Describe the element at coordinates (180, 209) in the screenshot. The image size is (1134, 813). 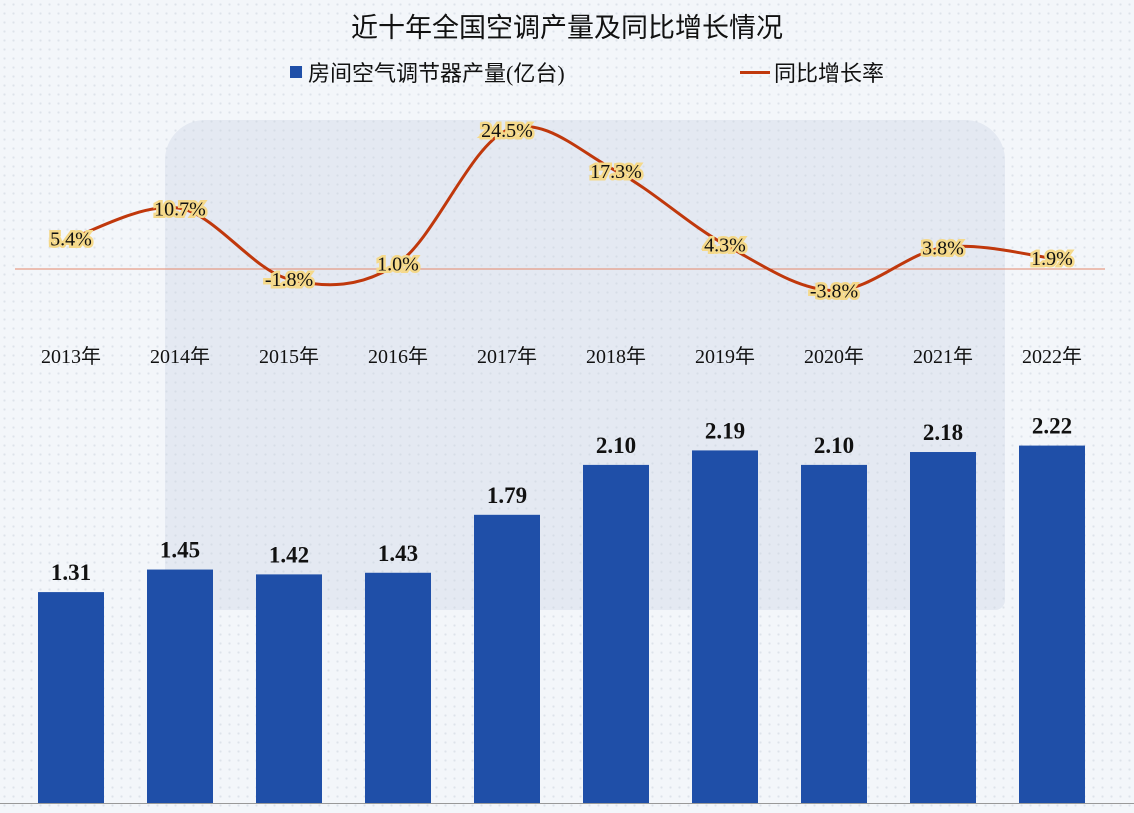
I see `line-value-label: 10.7%` at that location.